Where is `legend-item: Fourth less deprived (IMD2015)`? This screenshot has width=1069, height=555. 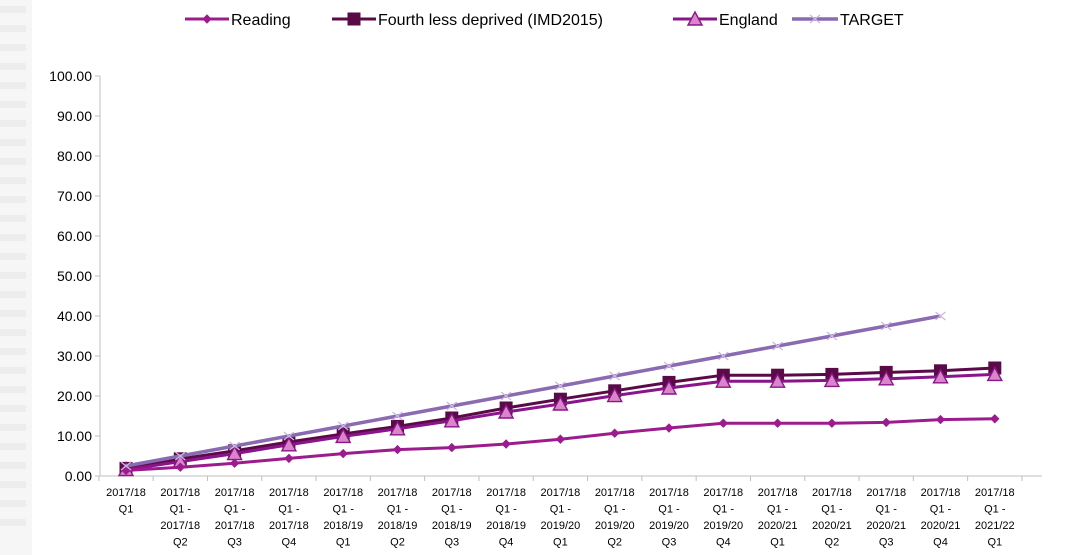
legend-item: Fourth less deprived (IMD2015) is located at coordinates (467, 20).